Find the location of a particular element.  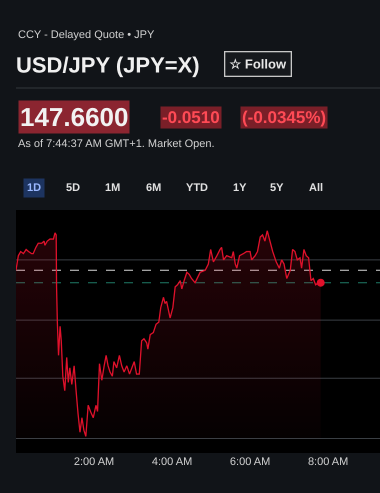

text: 1M is located at coordinates (112, 188).